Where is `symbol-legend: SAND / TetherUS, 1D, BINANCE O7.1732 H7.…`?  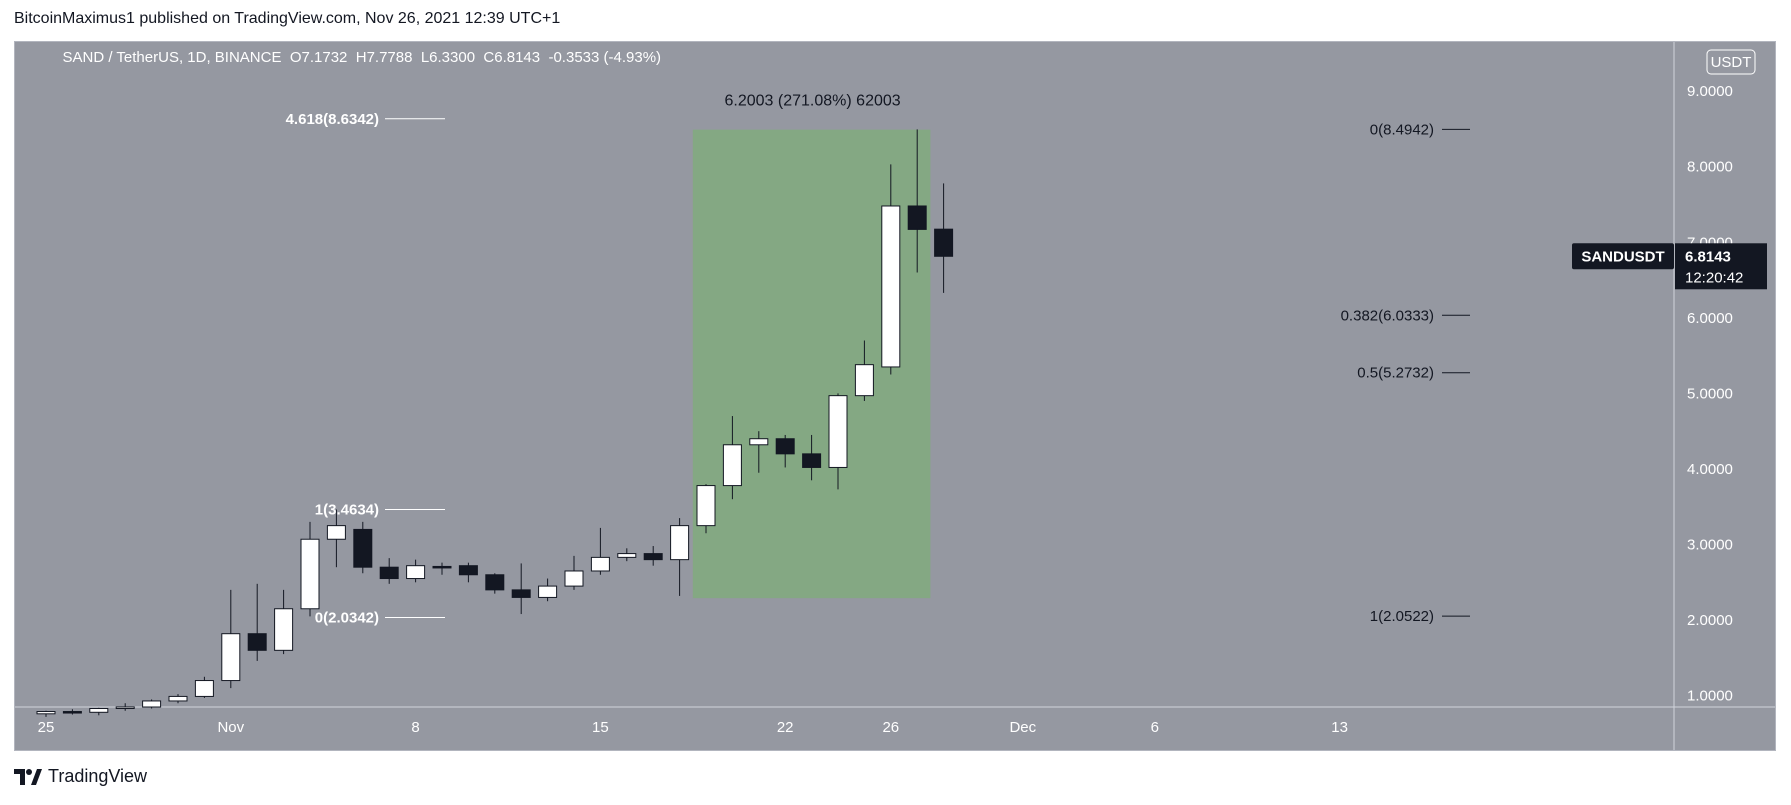 symbol-legend: SAND / TetherUS, 1D, BINANCE O7.1732 H7.… is located at coordinates (357, 57).